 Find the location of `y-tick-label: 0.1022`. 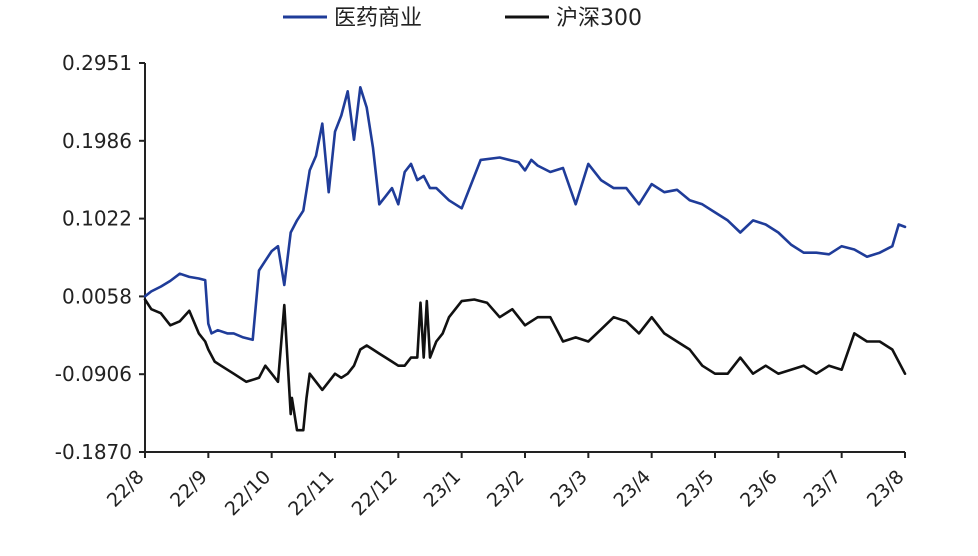

y-tick-label: 0.1022 is located at coordinates (97, 219).